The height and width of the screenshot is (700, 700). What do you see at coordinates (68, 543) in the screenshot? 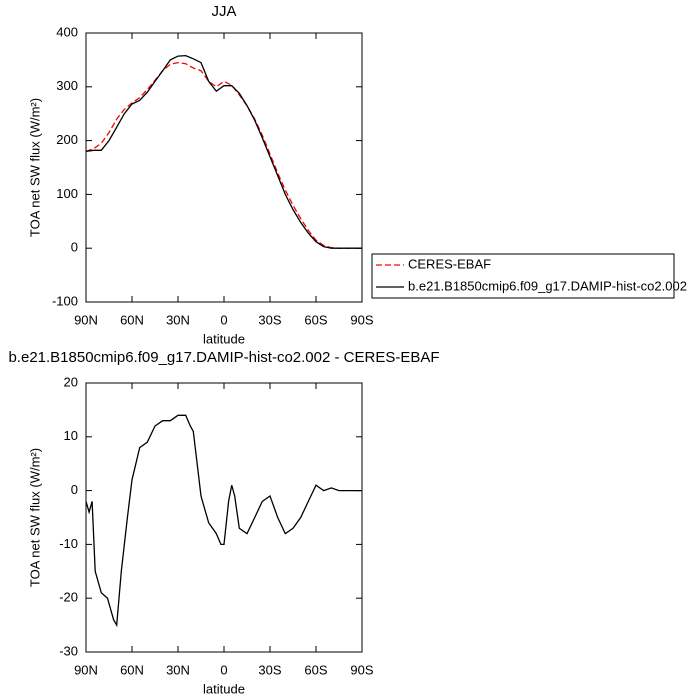
I see `y-tick-label: -10` at bounding box center [68, 543].